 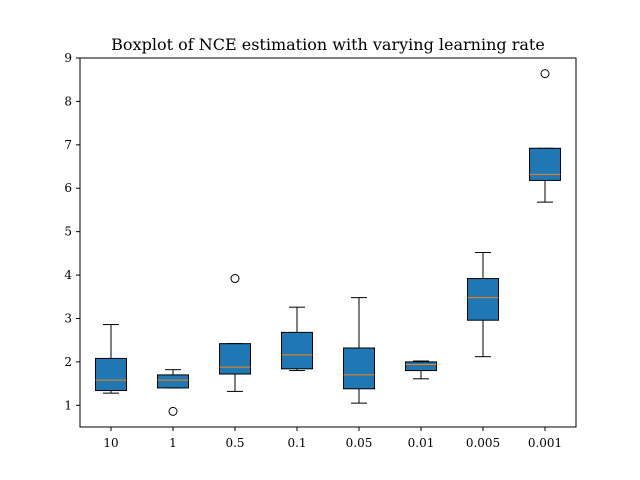 What do you see at coordinates (68, 145) in the screenshot?
I see `y-tick-label: 7` at bounding box center [68, 145].